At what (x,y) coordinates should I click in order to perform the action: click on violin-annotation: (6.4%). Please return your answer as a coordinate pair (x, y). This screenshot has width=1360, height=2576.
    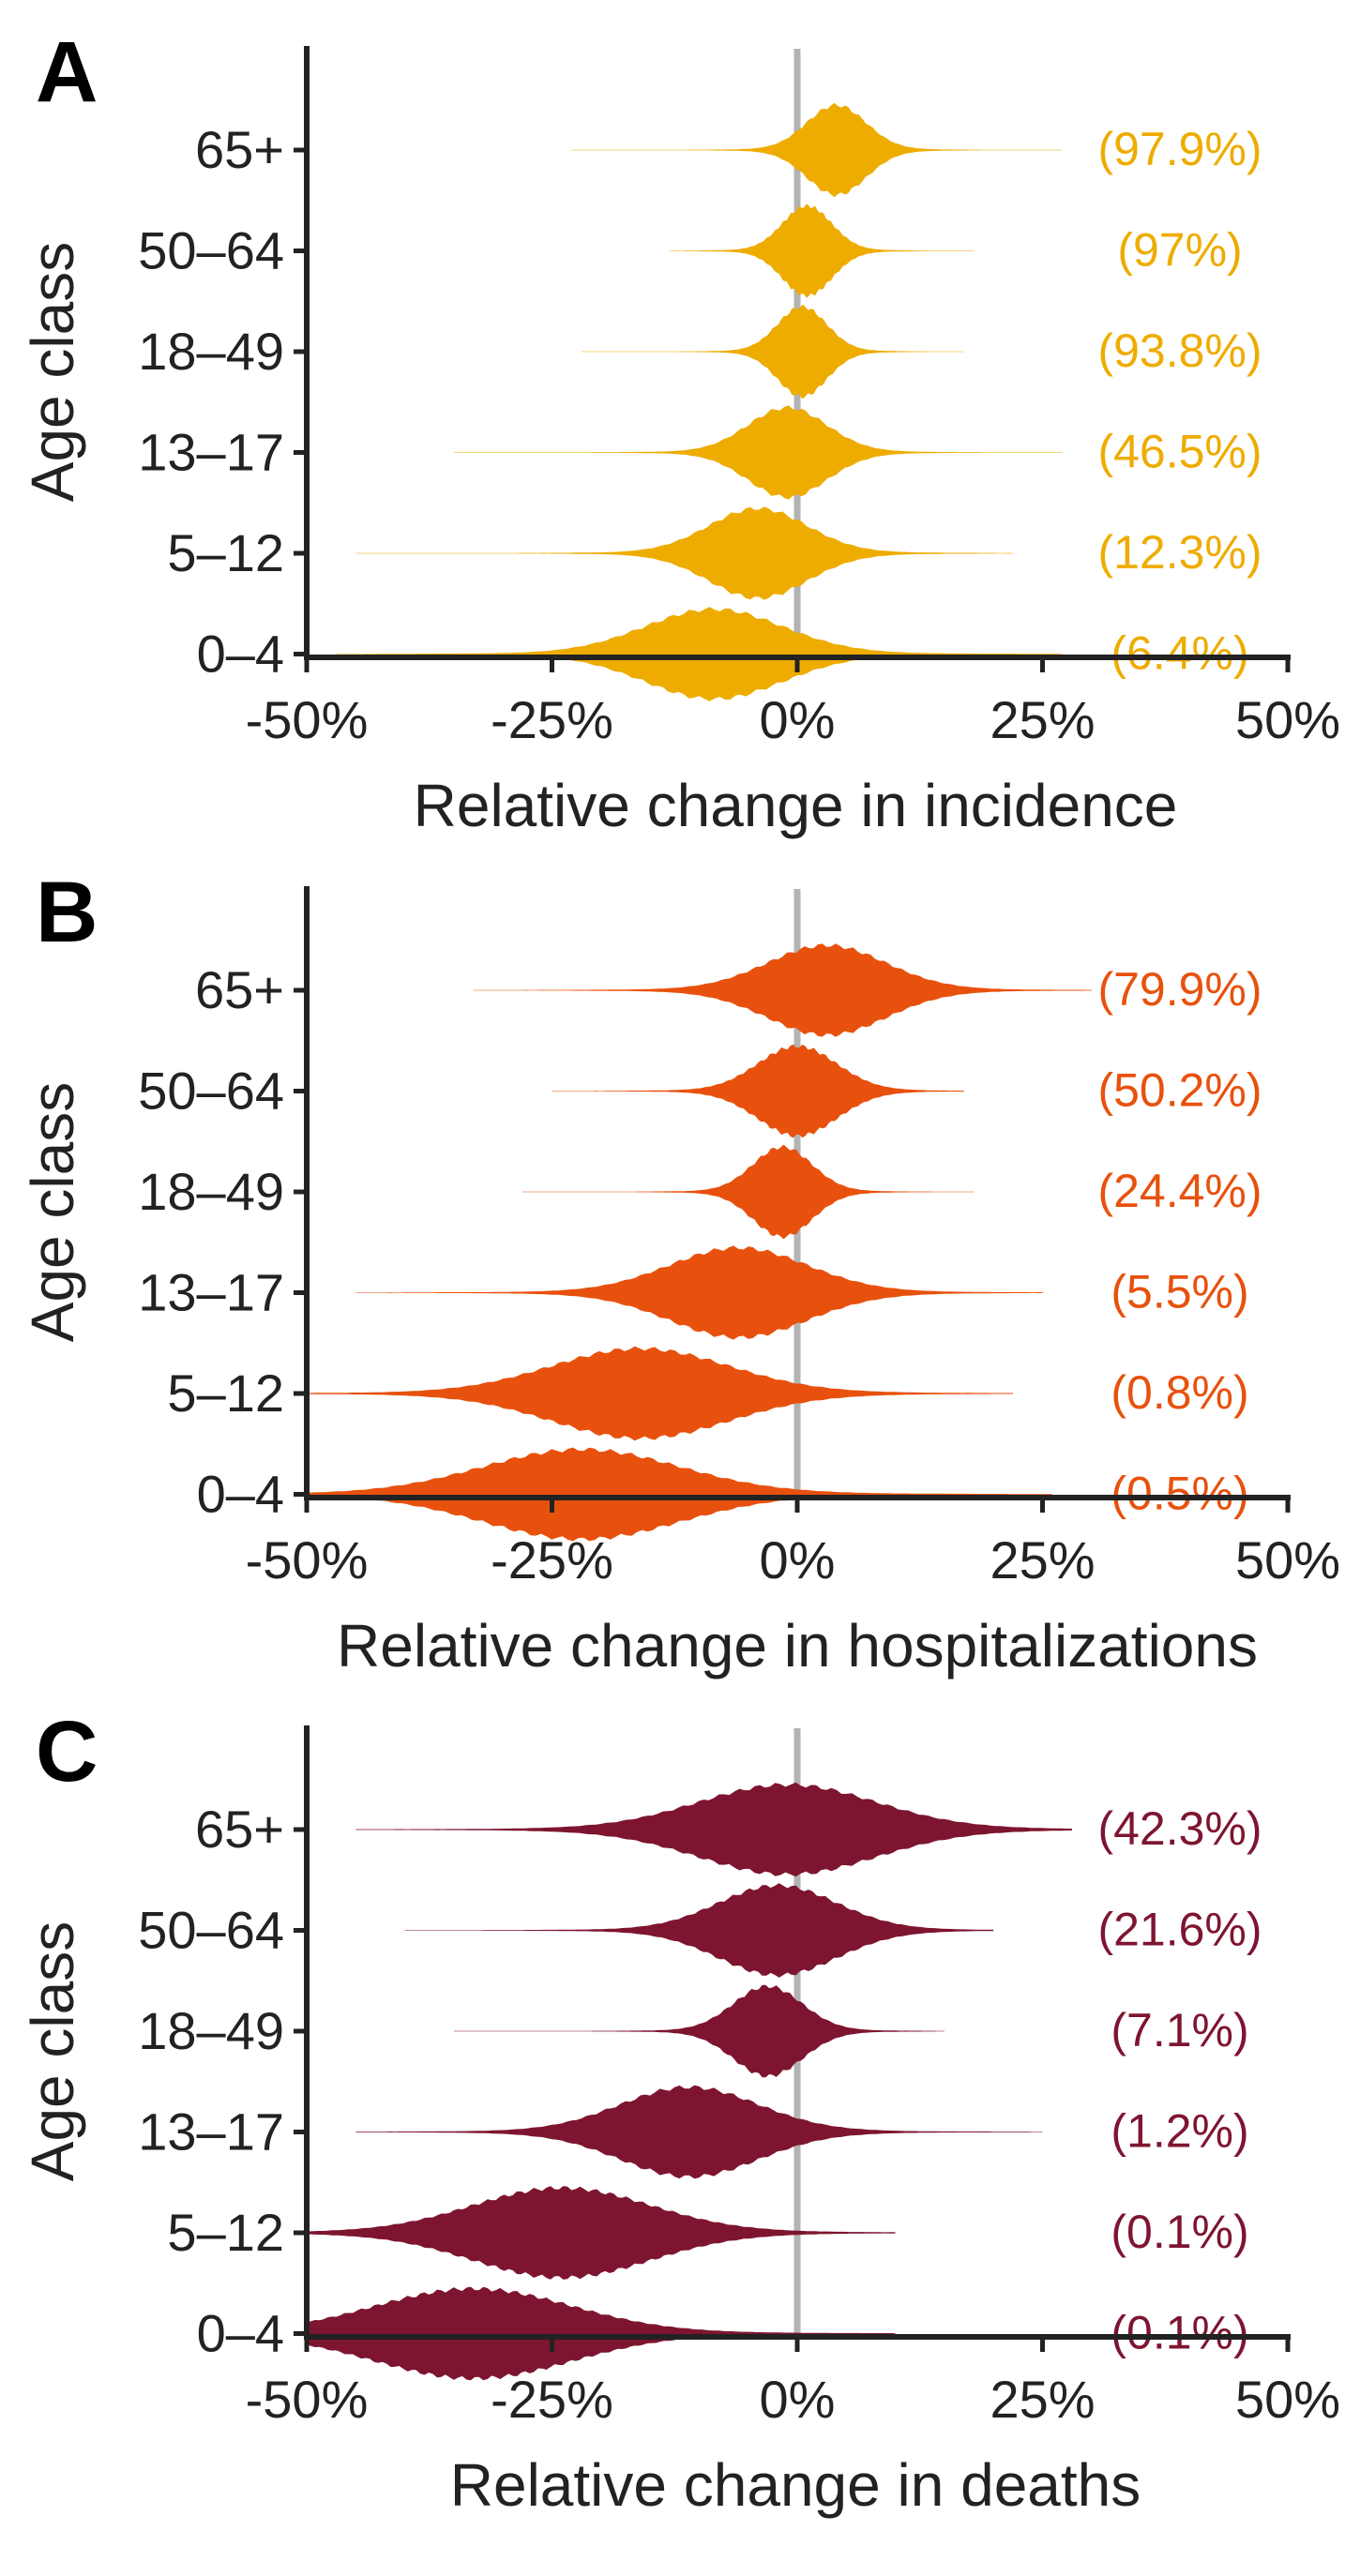
    Looking at the image, I should click on (1179, 653).